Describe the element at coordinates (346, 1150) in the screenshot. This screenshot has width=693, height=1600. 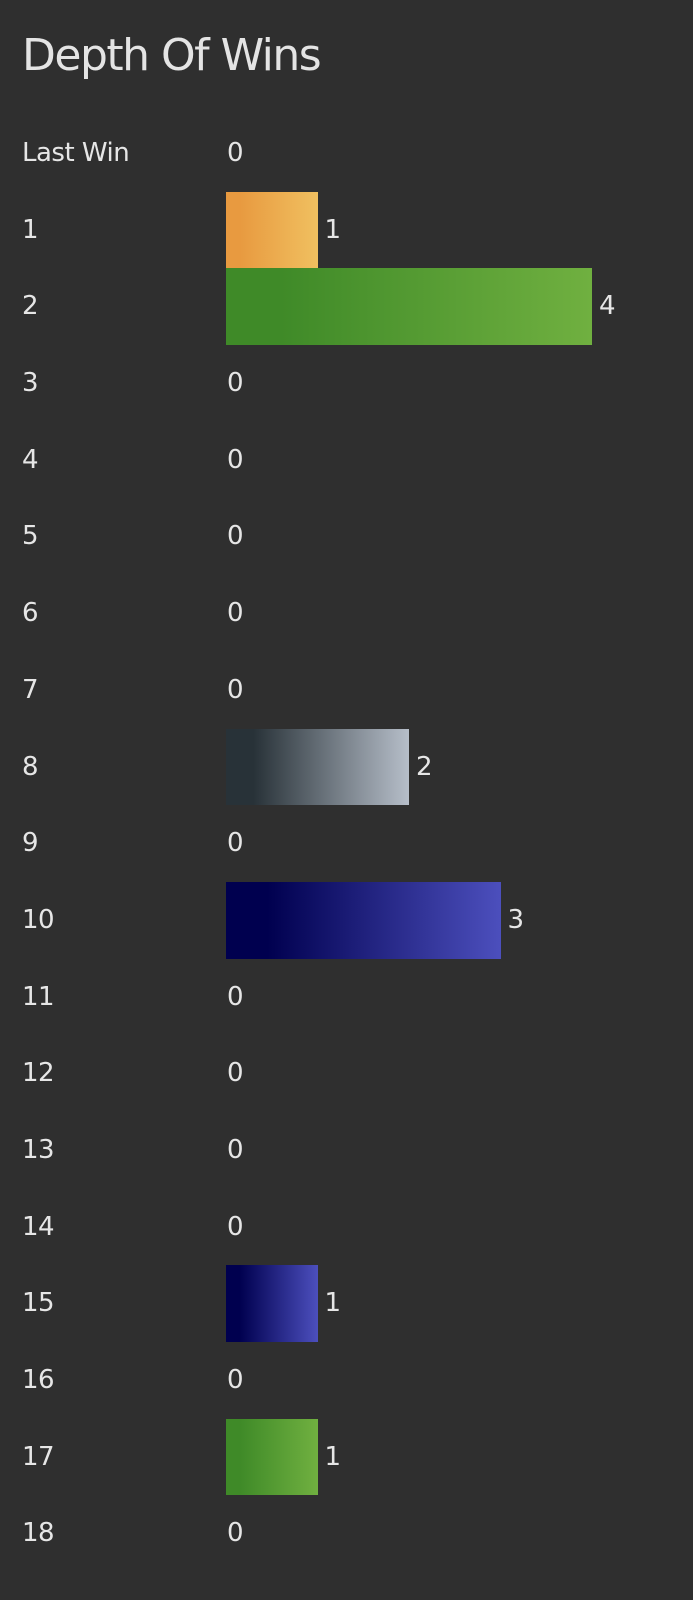
I see `bar-row: 13 0` at that location.